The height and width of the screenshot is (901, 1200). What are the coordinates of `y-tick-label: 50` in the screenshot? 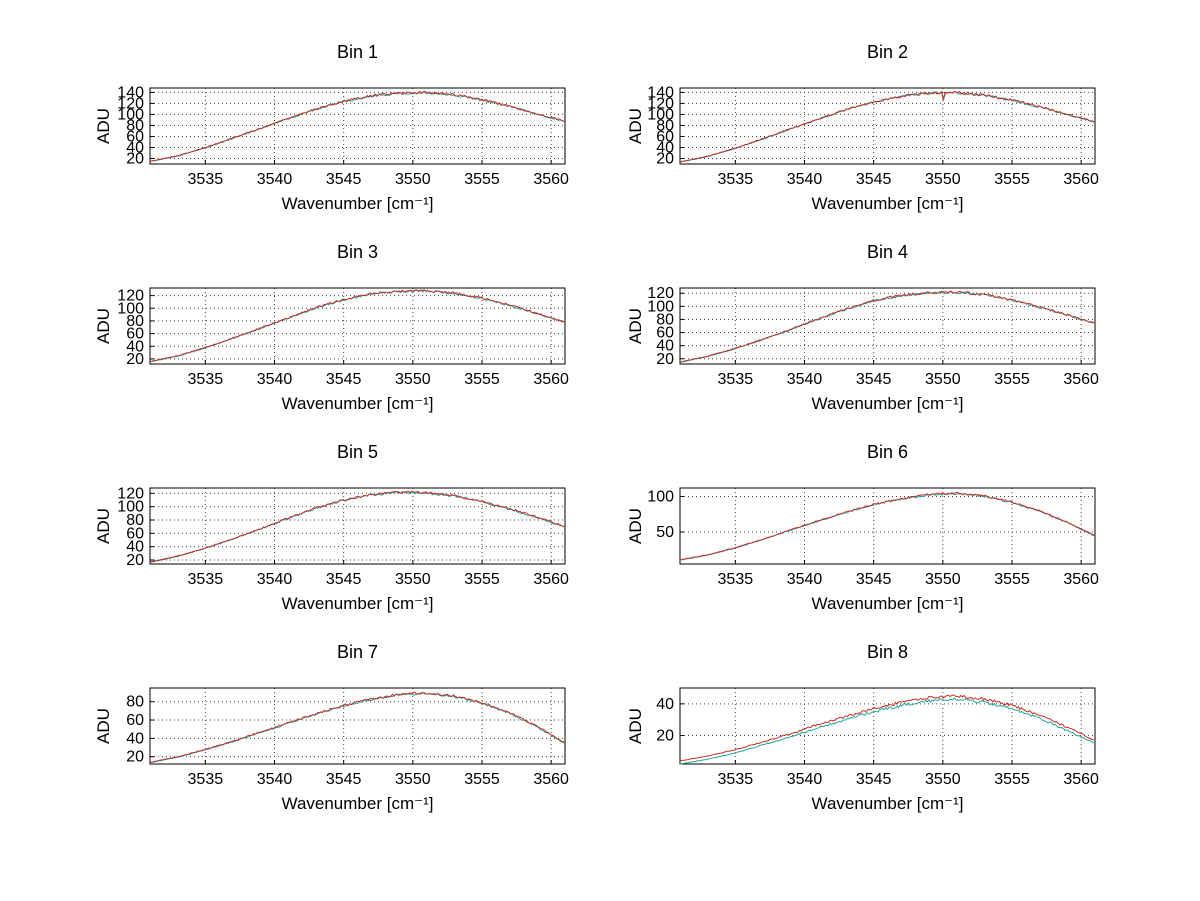 It's located at (665, 532).